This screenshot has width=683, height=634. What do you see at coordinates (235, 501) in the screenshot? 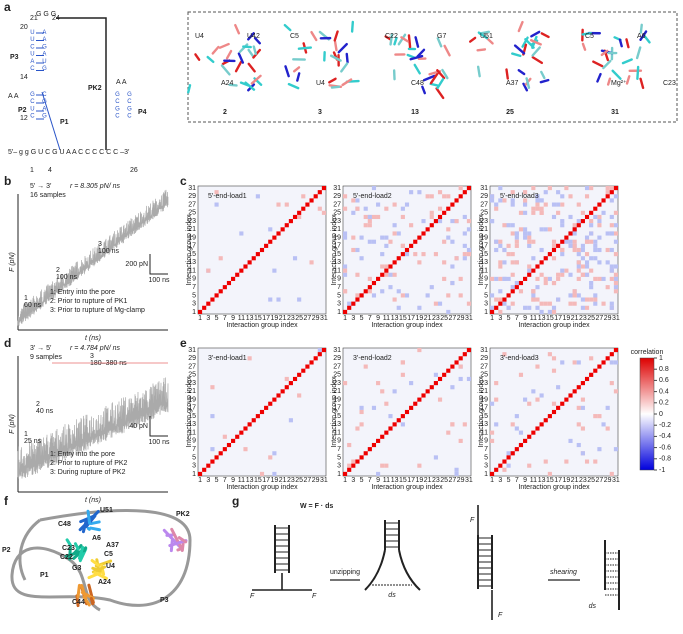
I see `panel-letter: g` at bounding box center [235, 501].